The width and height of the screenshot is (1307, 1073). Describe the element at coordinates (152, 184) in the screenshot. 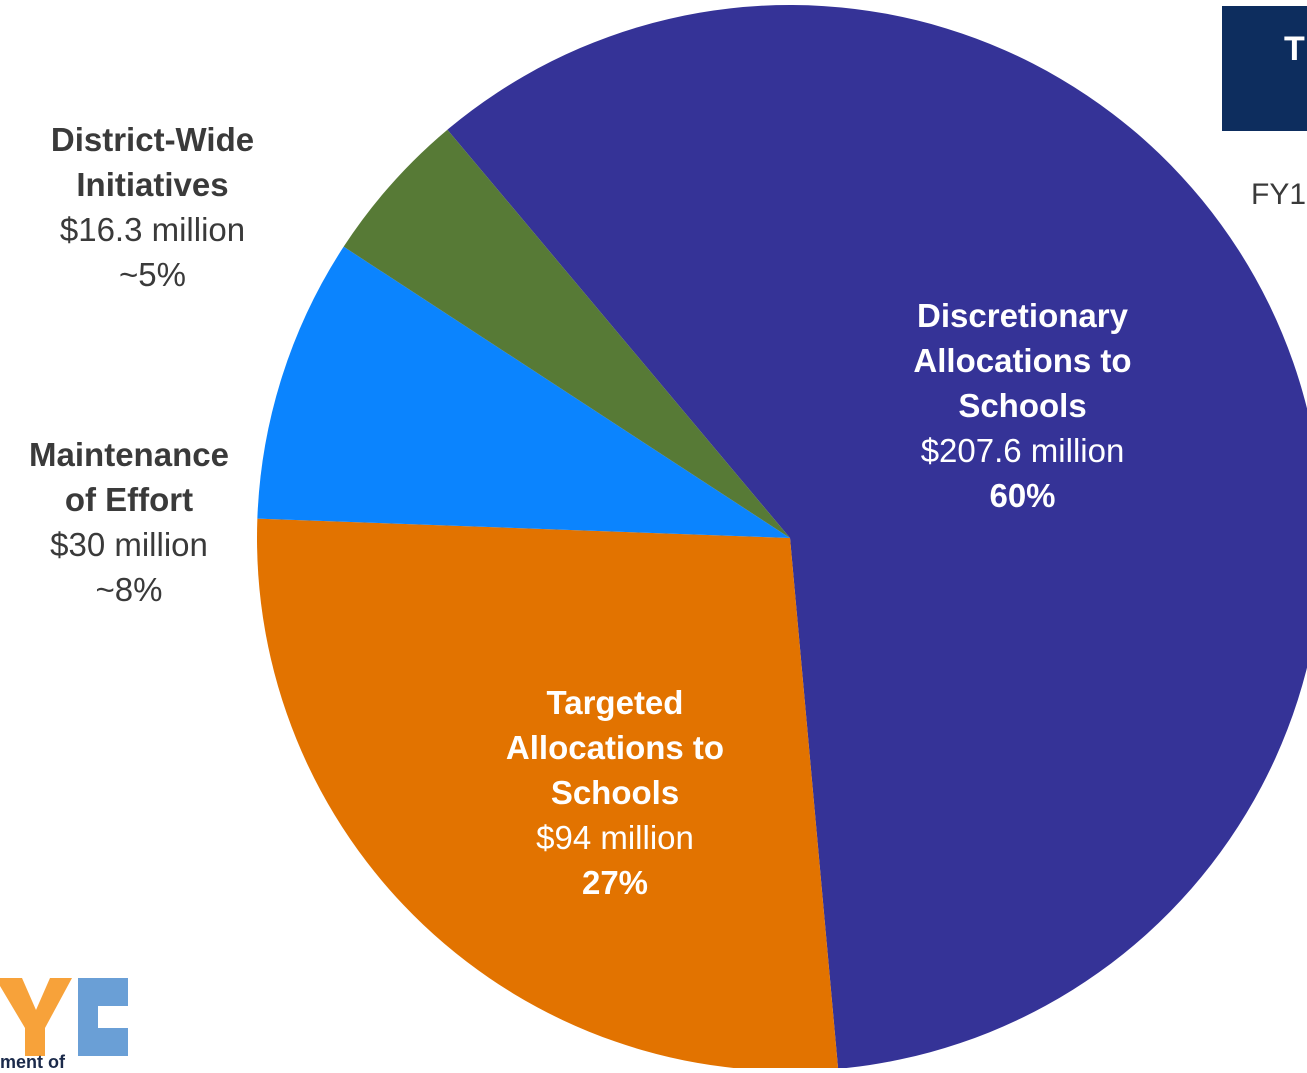

I see `slice-name-line: Initiatives` at that location.